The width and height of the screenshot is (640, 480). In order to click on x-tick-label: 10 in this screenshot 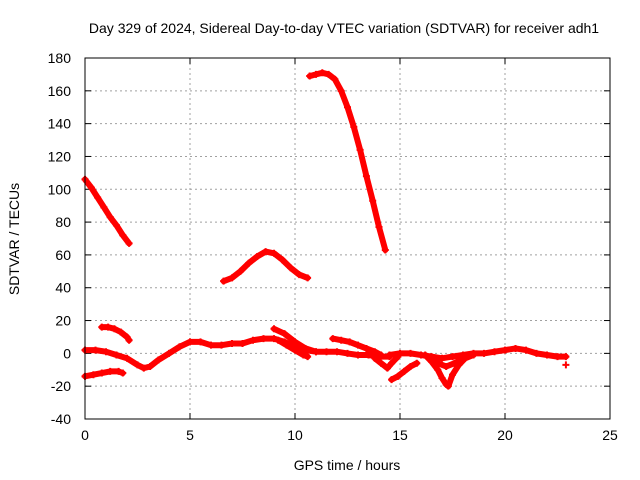, I will do `click(295, 435)`.